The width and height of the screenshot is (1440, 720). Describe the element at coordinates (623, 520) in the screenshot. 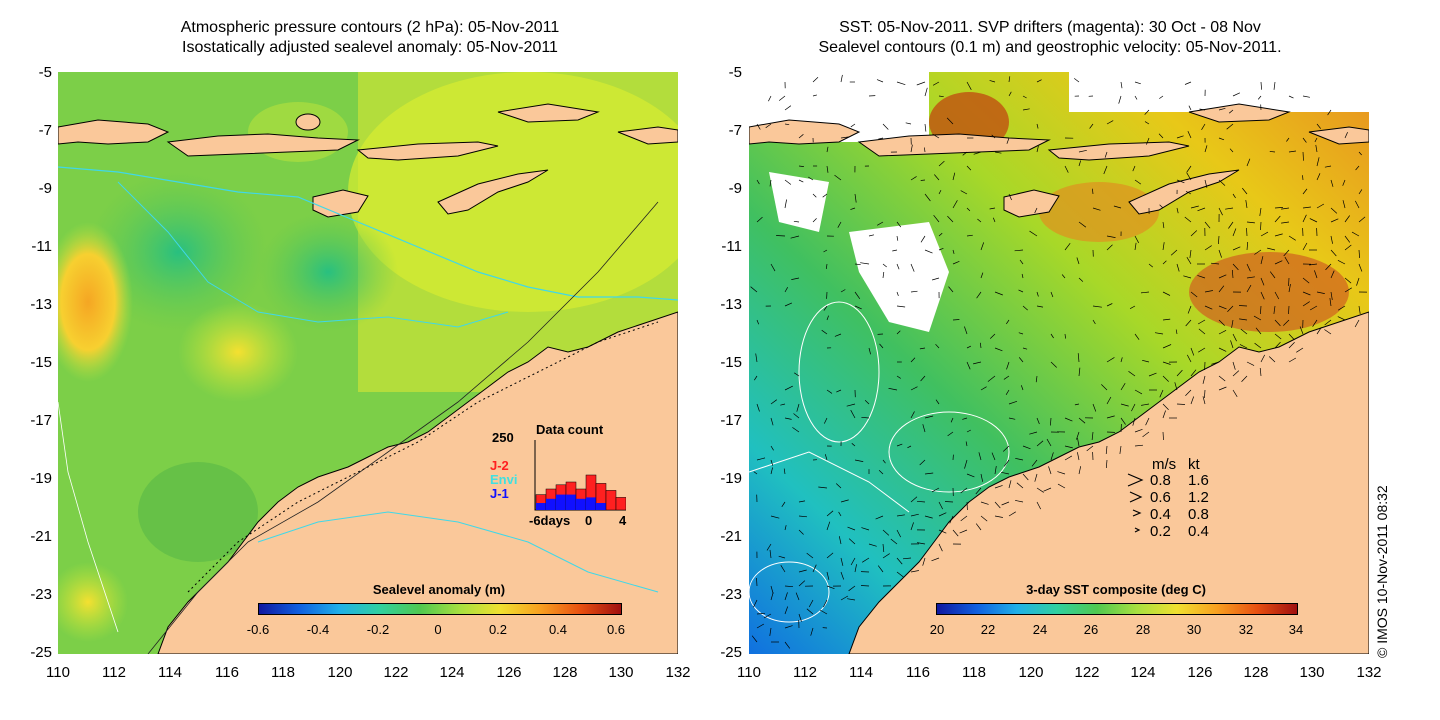

I see `histogram-xlabel-end: 4` at that location.